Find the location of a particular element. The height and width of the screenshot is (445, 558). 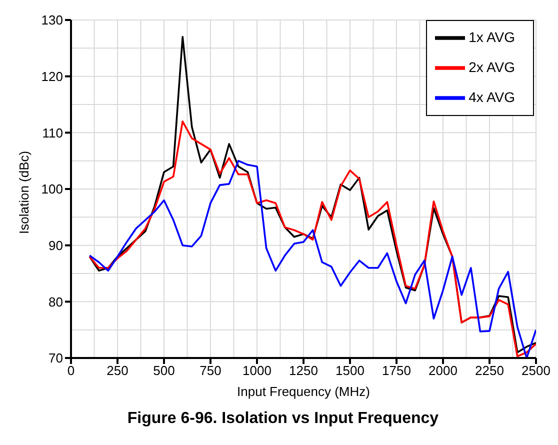

x-tick-label: 1000 is located at coordinates (257, 370).